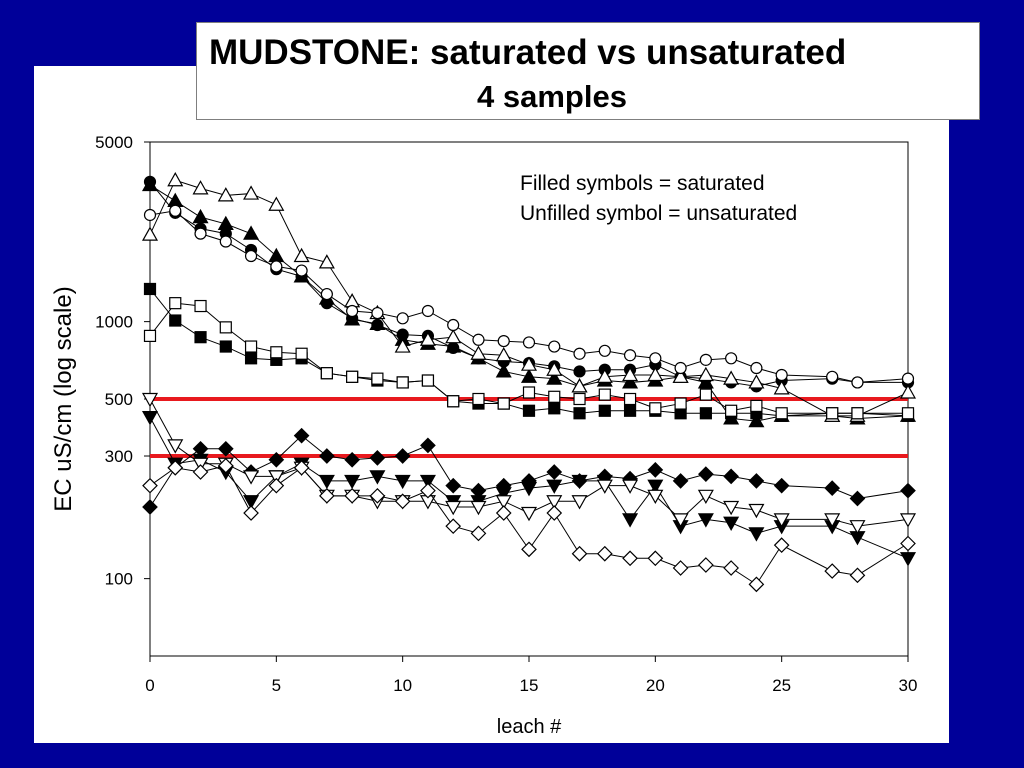  Describe the element at coordinates (119, 456) in the screenshot. I see `y-tick-label: 300` at that location.